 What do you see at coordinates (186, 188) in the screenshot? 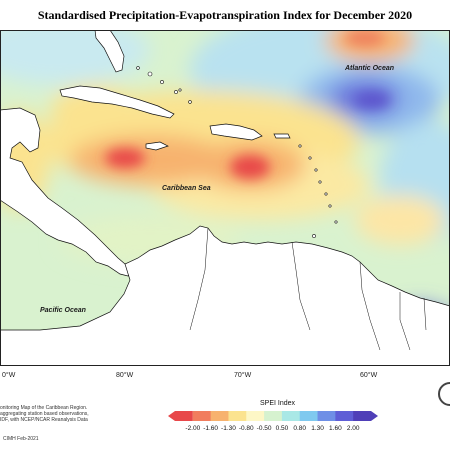
I see `label-caribbean-sea: Caribbean Sea` at bounding box center [186, 188].